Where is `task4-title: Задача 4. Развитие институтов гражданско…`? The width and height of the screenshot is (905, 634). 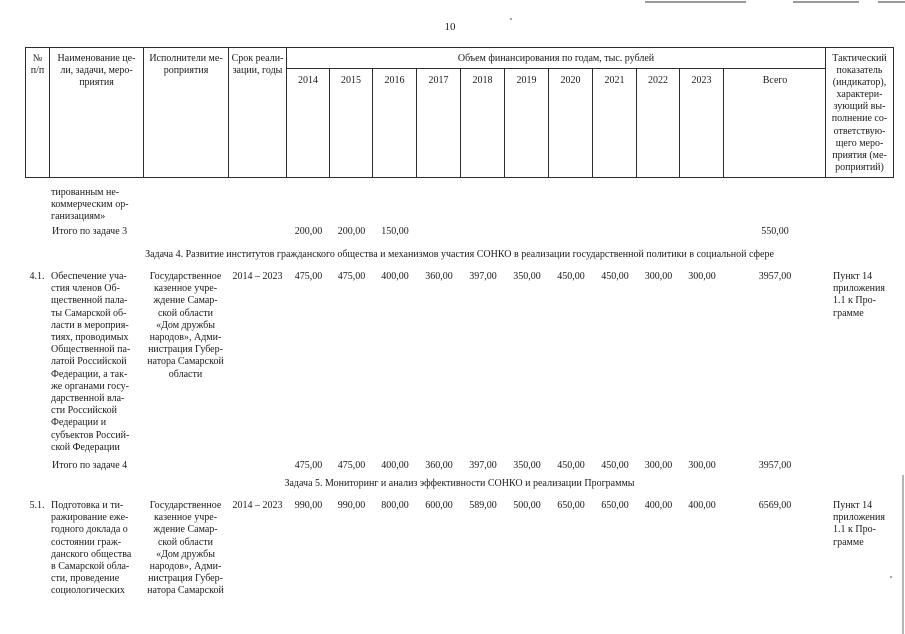 task4-title: Задача 4. Развитие институтов гражданско… is located at coordinates (459, 254).